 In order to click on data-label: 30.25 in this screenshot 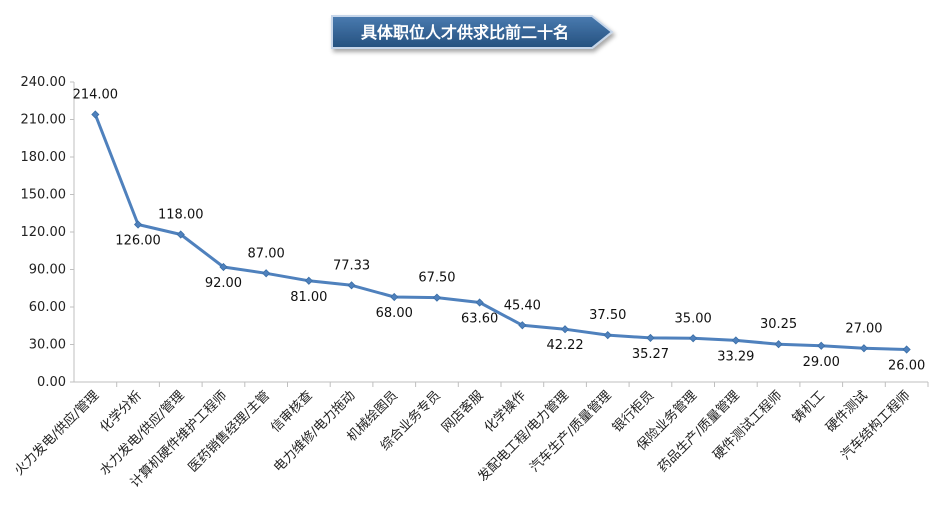, I will do `click(778, 324)`.